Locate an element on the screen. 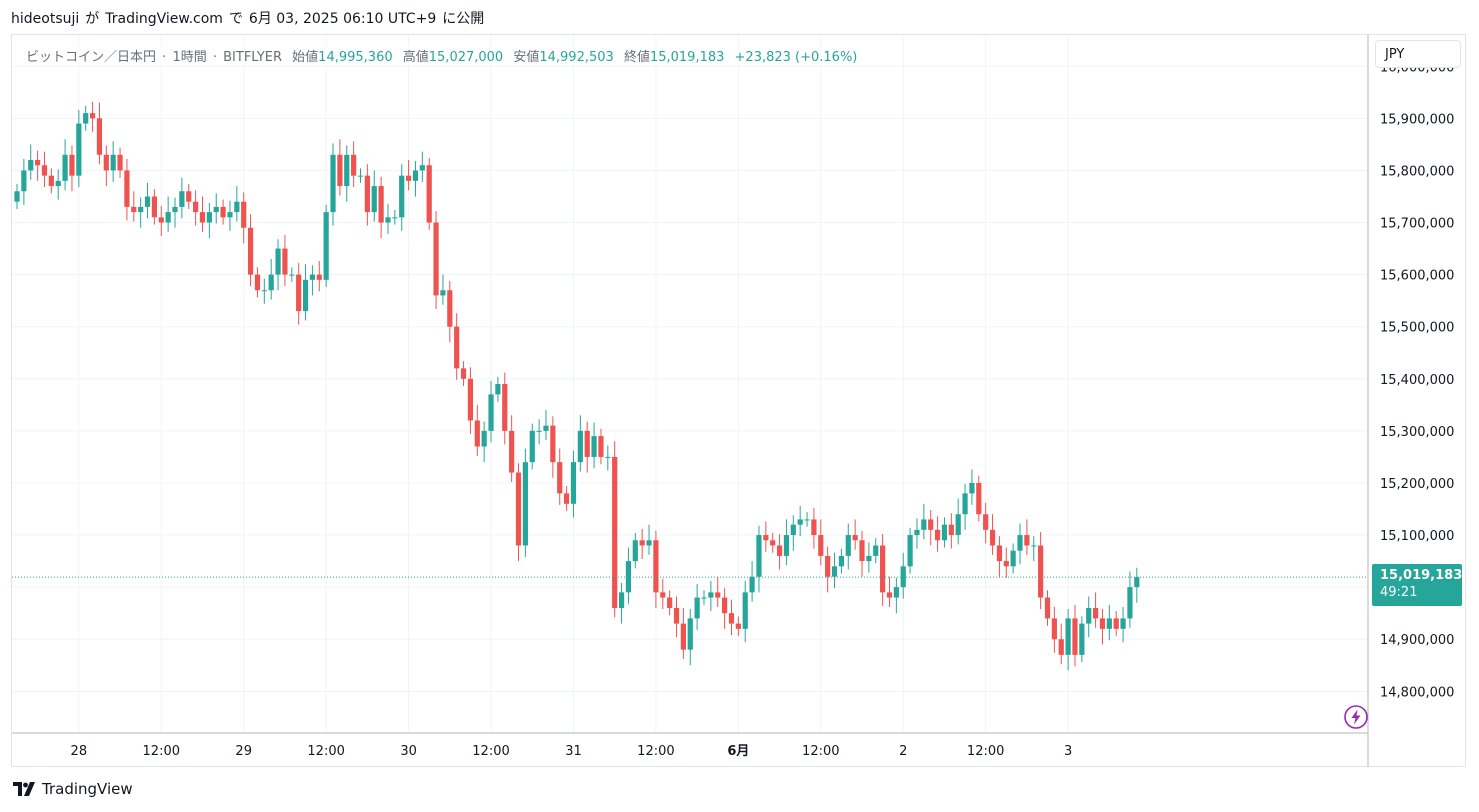 Image resolution: width=1479 pixels, height=812 pixels. currency-button: JPY is located at coordinates (1418, 54).